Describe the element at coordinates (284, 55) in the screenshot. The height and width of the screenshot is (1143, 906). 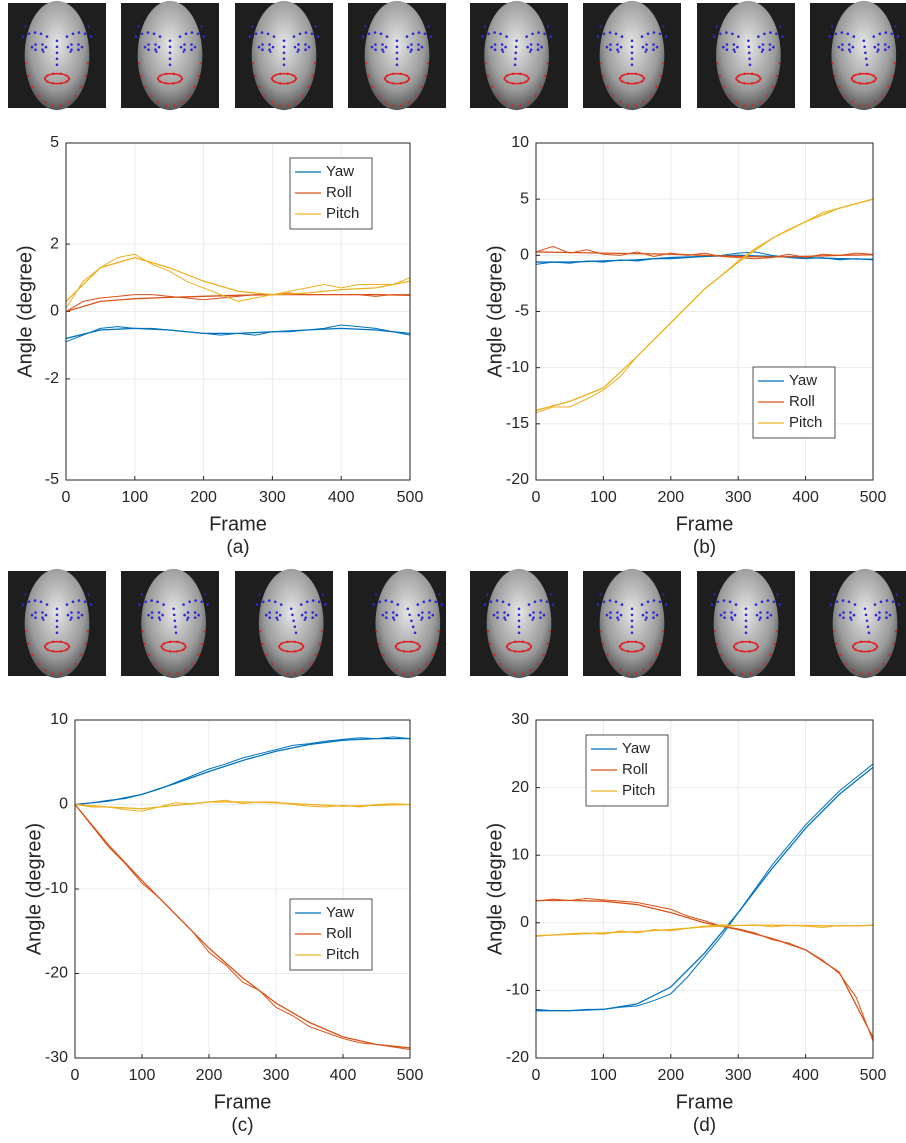
I see `face-thumbnail` at that location.